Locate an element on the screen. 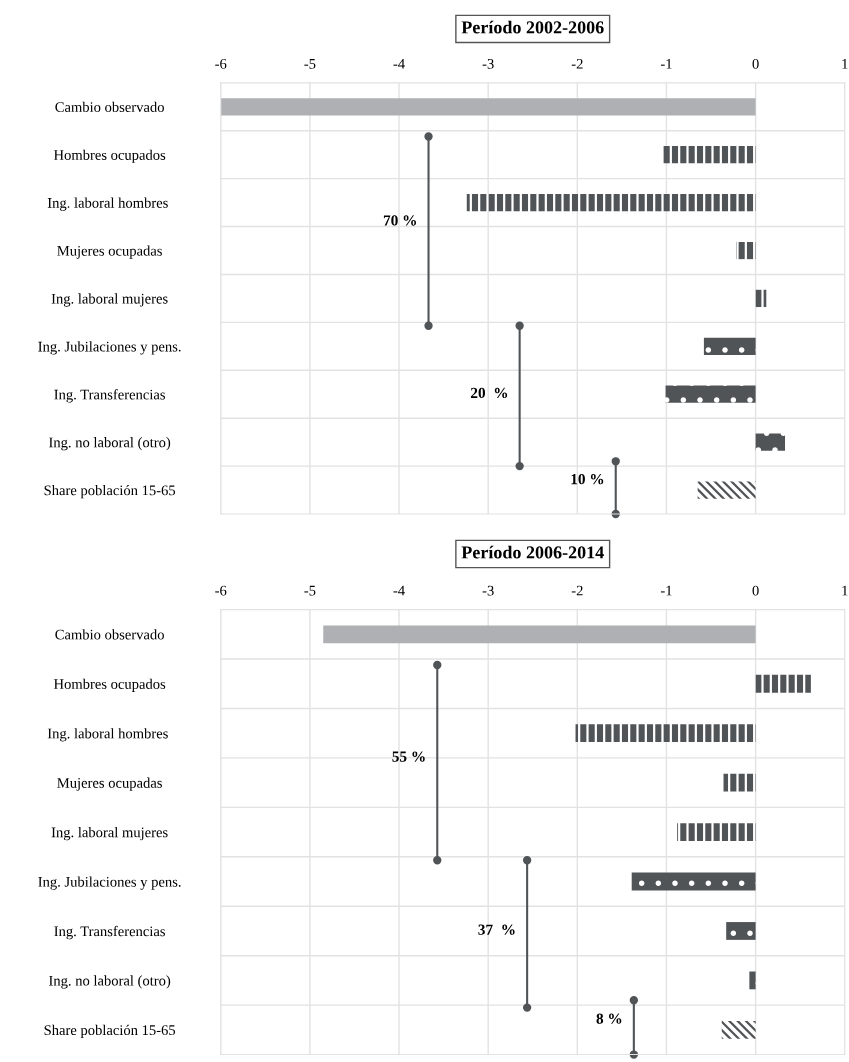 The image size is (849, 1062). chart-title: Período 2002-2006 is located at coordinates (532, 27).